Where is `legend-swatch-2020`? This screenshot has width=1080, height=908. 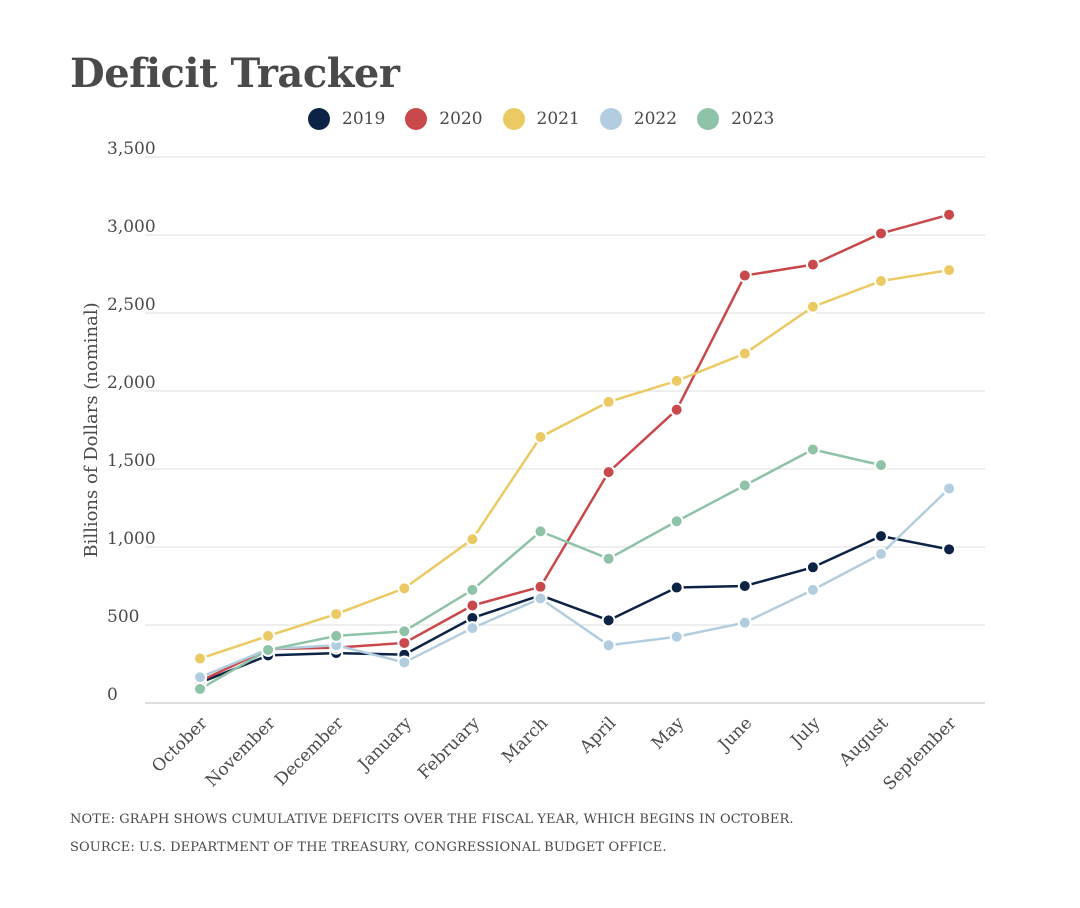 legend-swatch-2020 is located at coordinates (416, 119).